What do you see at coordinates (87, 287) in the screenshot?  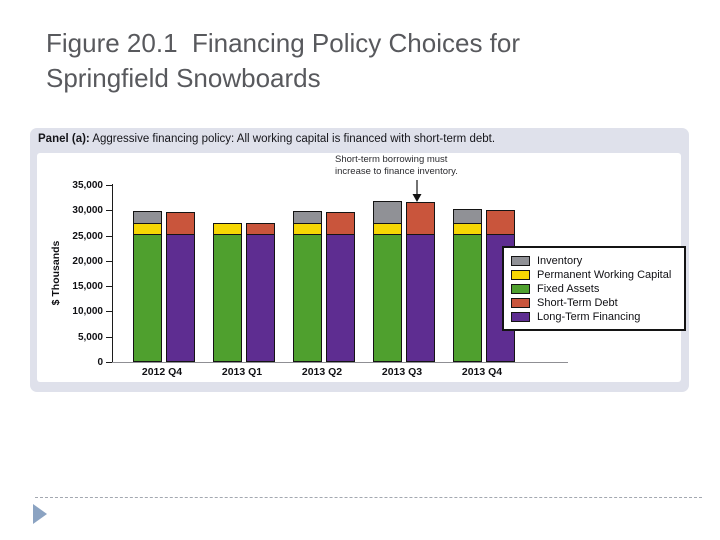 I see `y-axis-tick-label: 15,000` at bounding box center [87, 287].